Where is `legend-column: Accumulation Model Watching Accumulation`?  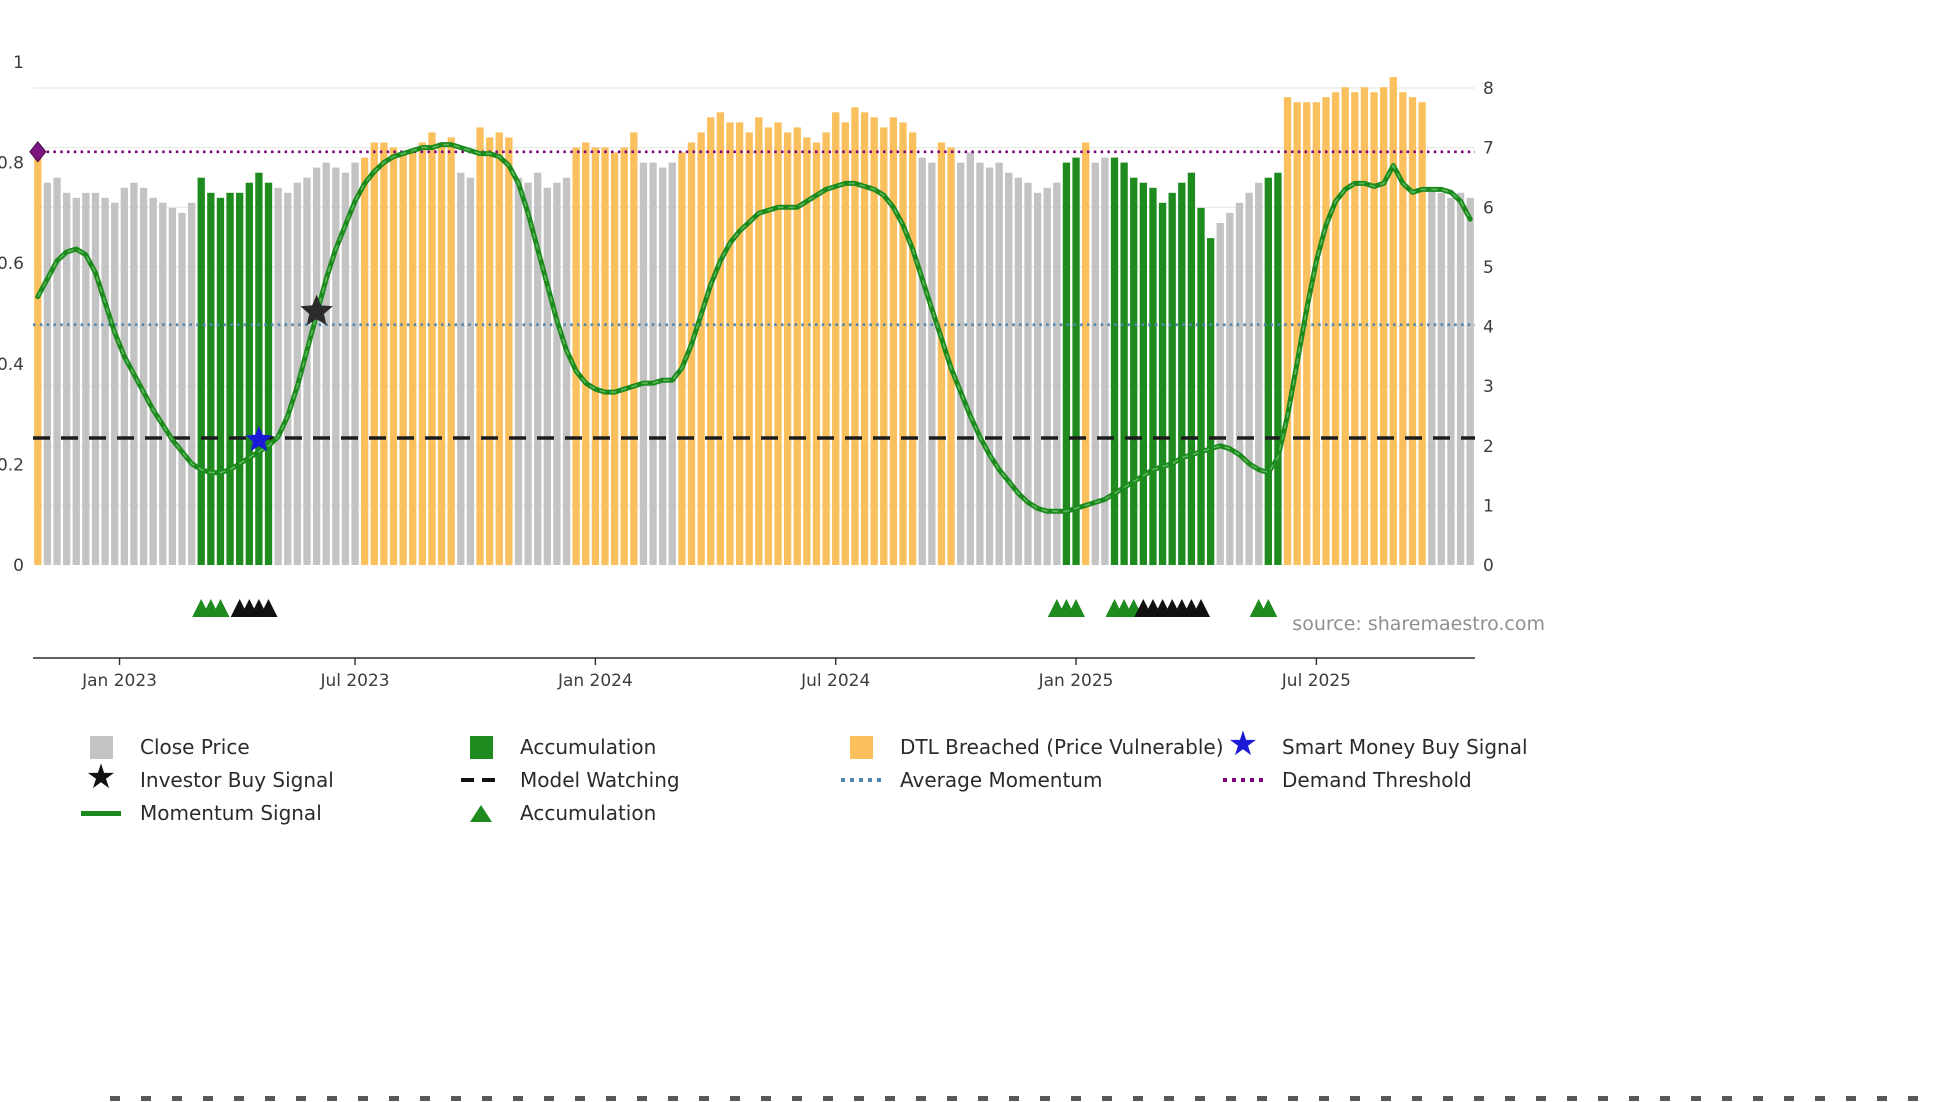 legend-column: Accumulation Model Watching Accumulation is located at coordinates (648, 780).